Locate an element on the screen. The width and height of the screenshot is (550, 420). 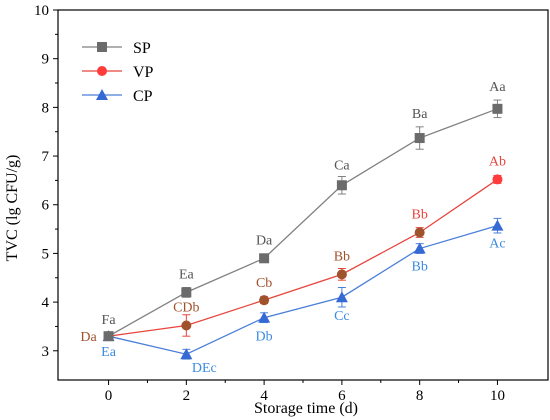
legend-label: SP is located at coordinates (142, 48).